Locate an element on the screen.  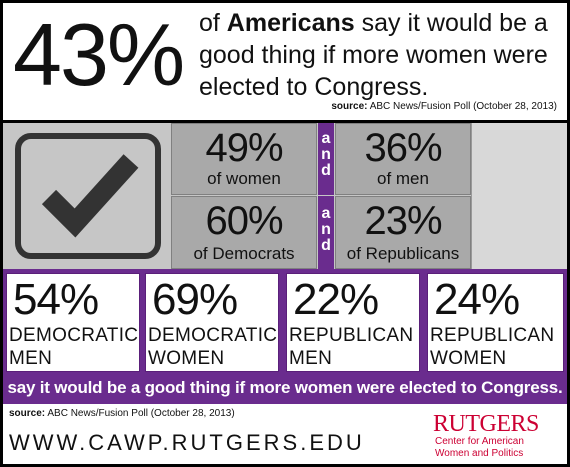
logo-sub-line2: Women and Politics is located at coordinates (479, 453).